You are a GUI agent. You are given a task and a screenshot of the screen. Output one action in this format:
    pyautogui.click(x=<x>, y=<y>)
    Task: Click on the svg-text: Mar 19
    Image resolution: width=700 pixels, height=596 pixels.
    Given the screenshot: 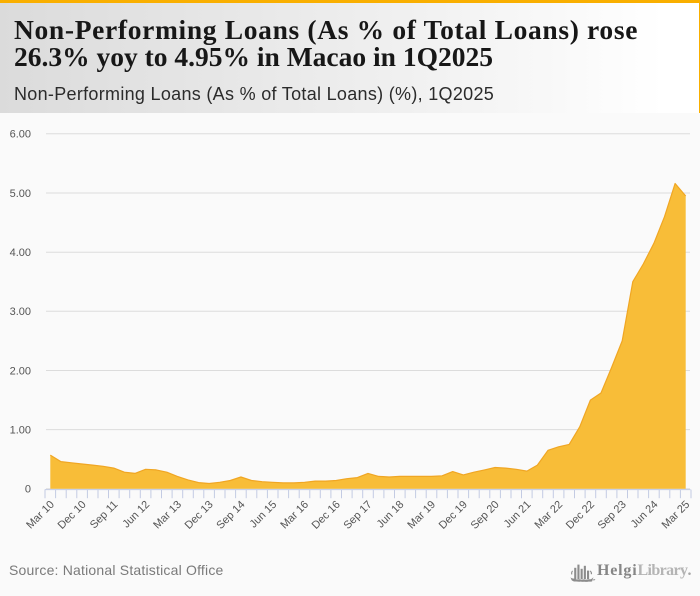 What is the action you would take?
    pyautogui.click(x=421, y=515)
    